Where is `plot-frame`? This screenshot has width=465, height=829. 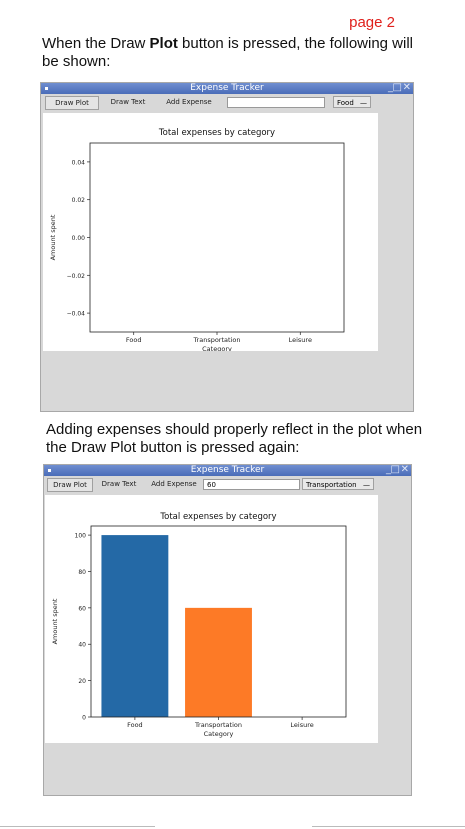
plot-frame is located at coordinates (217, 237).